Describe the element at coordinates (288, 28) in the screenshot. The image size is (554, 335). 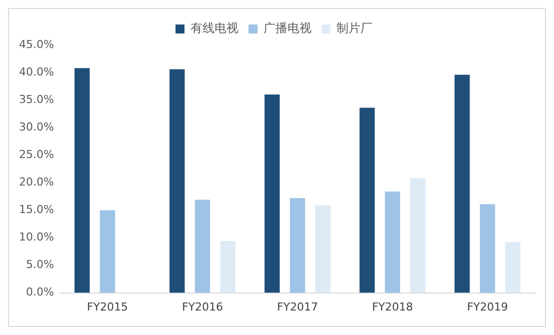
I see `legend-label: 广播电视` at that location.